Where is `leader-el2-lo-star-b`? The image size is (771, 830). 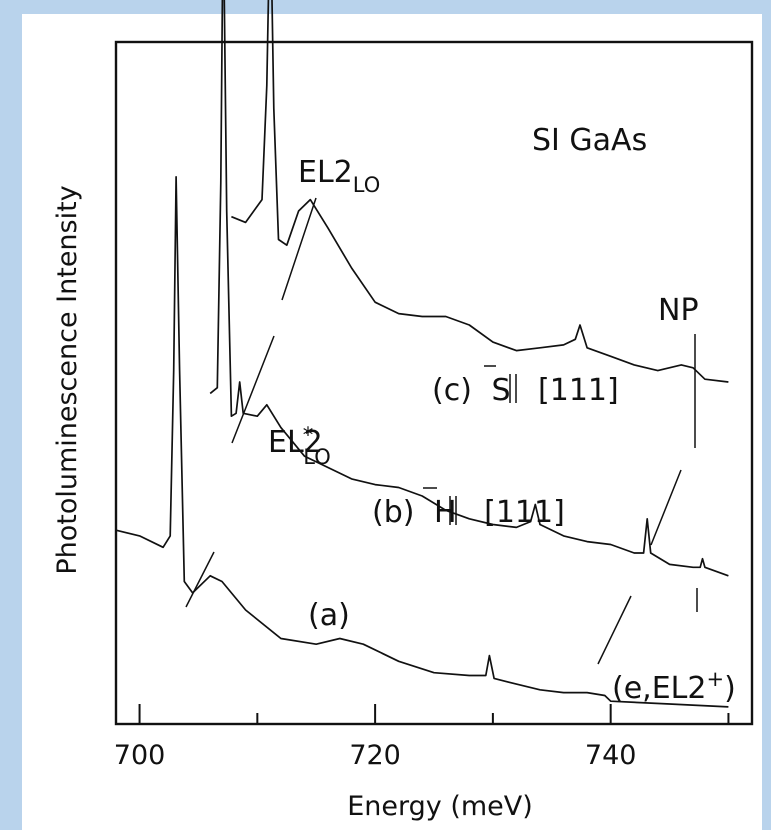
leader-el2-lo-star-b is located at coordinates (253, 389).